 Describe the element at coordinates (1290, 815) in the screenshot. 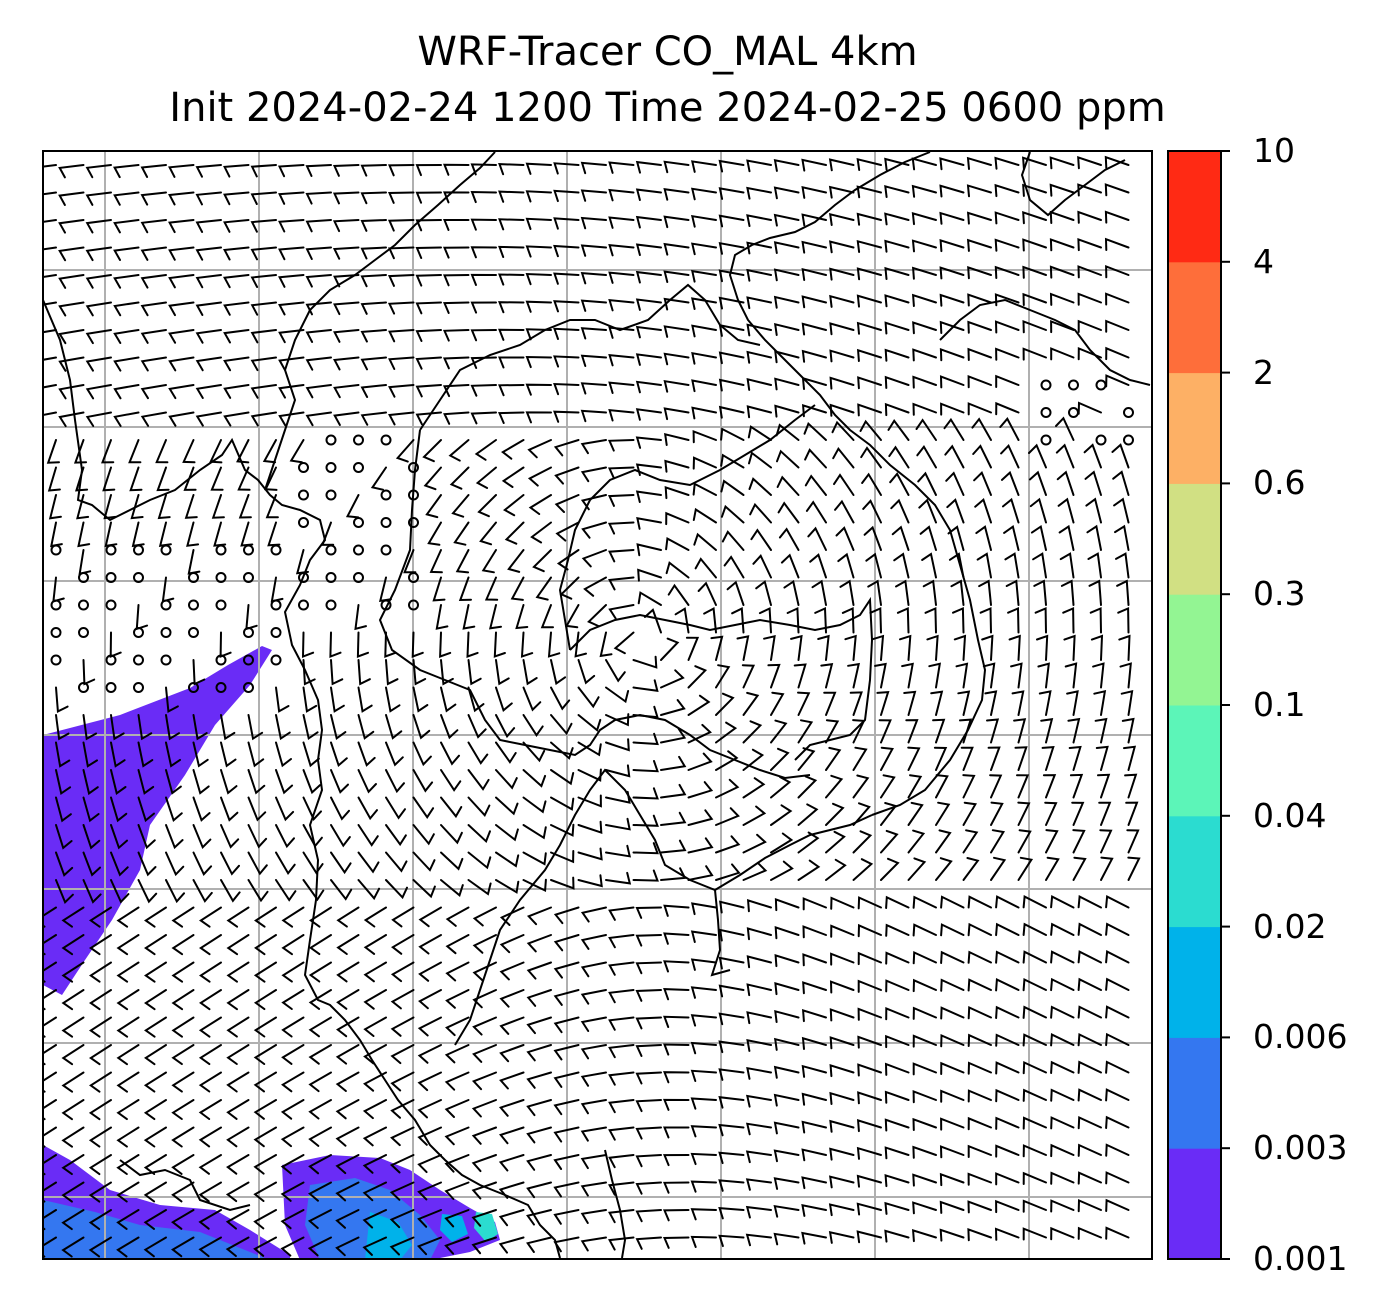

I see `colorbar-tick-label: 0.04` at that location.